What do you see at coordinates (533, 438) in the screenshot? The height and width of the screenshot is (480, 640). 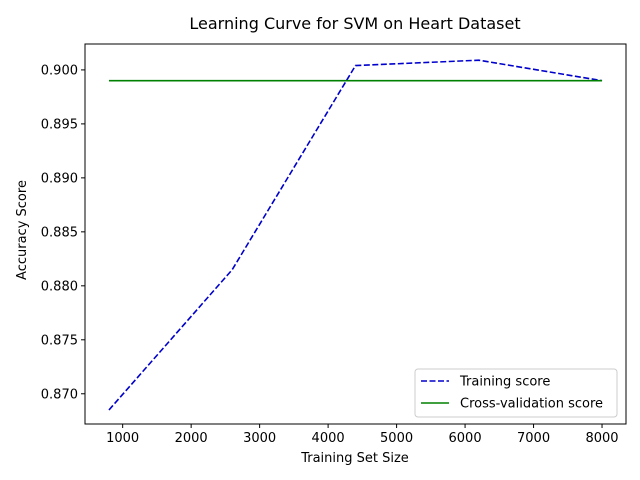 I see `x-tick-label: 7000` at bounding box center [533, 438].